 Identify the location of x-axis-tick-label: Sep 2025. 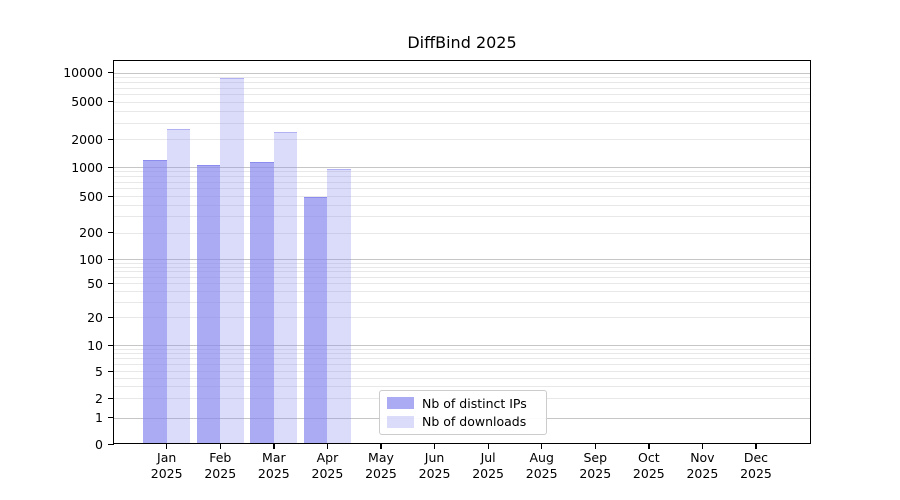
(595, 466).